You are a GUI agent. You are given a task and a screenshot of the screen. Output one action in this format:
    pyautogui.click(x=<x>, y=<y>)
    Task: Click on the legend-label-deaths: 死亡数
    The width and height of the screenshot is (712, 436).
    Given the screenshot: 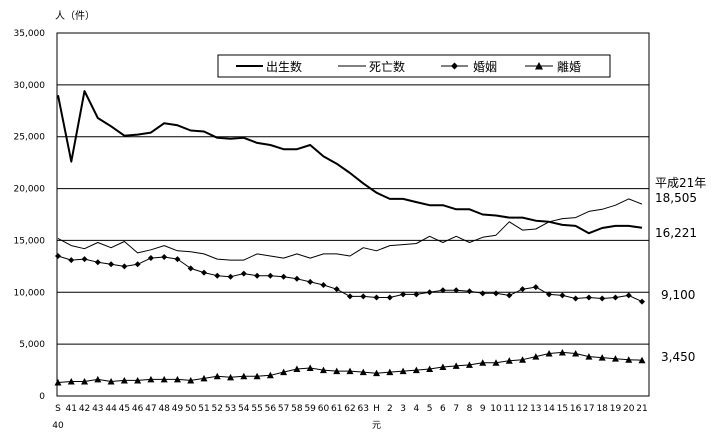 What is the action you would take?
    pyautogui.click(x=387, y=66)
    